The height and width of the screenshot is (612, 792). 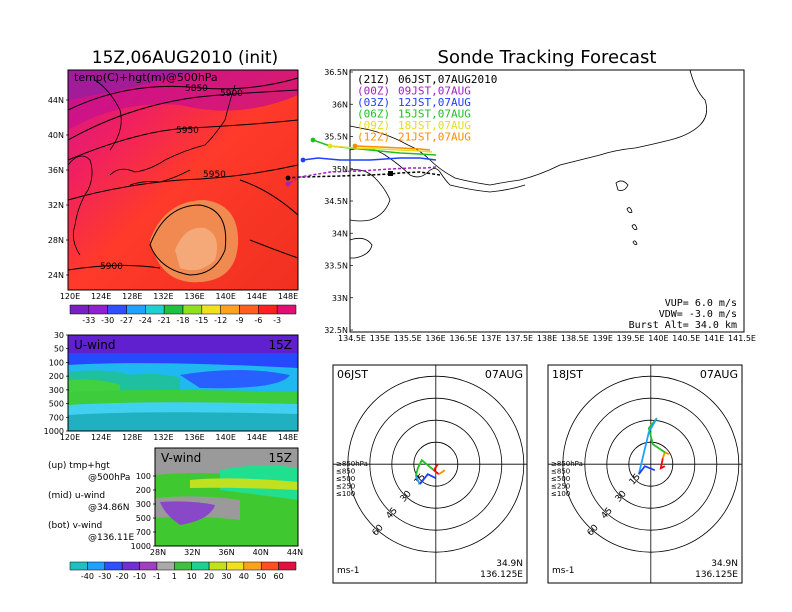 What do you see at coordinates (183, 571) in the screenshot?
I see `wind-colorbar: -40 -30 -20 -10 -1 1 10 20 30 40 50 60` at bounding box center [183, 571].